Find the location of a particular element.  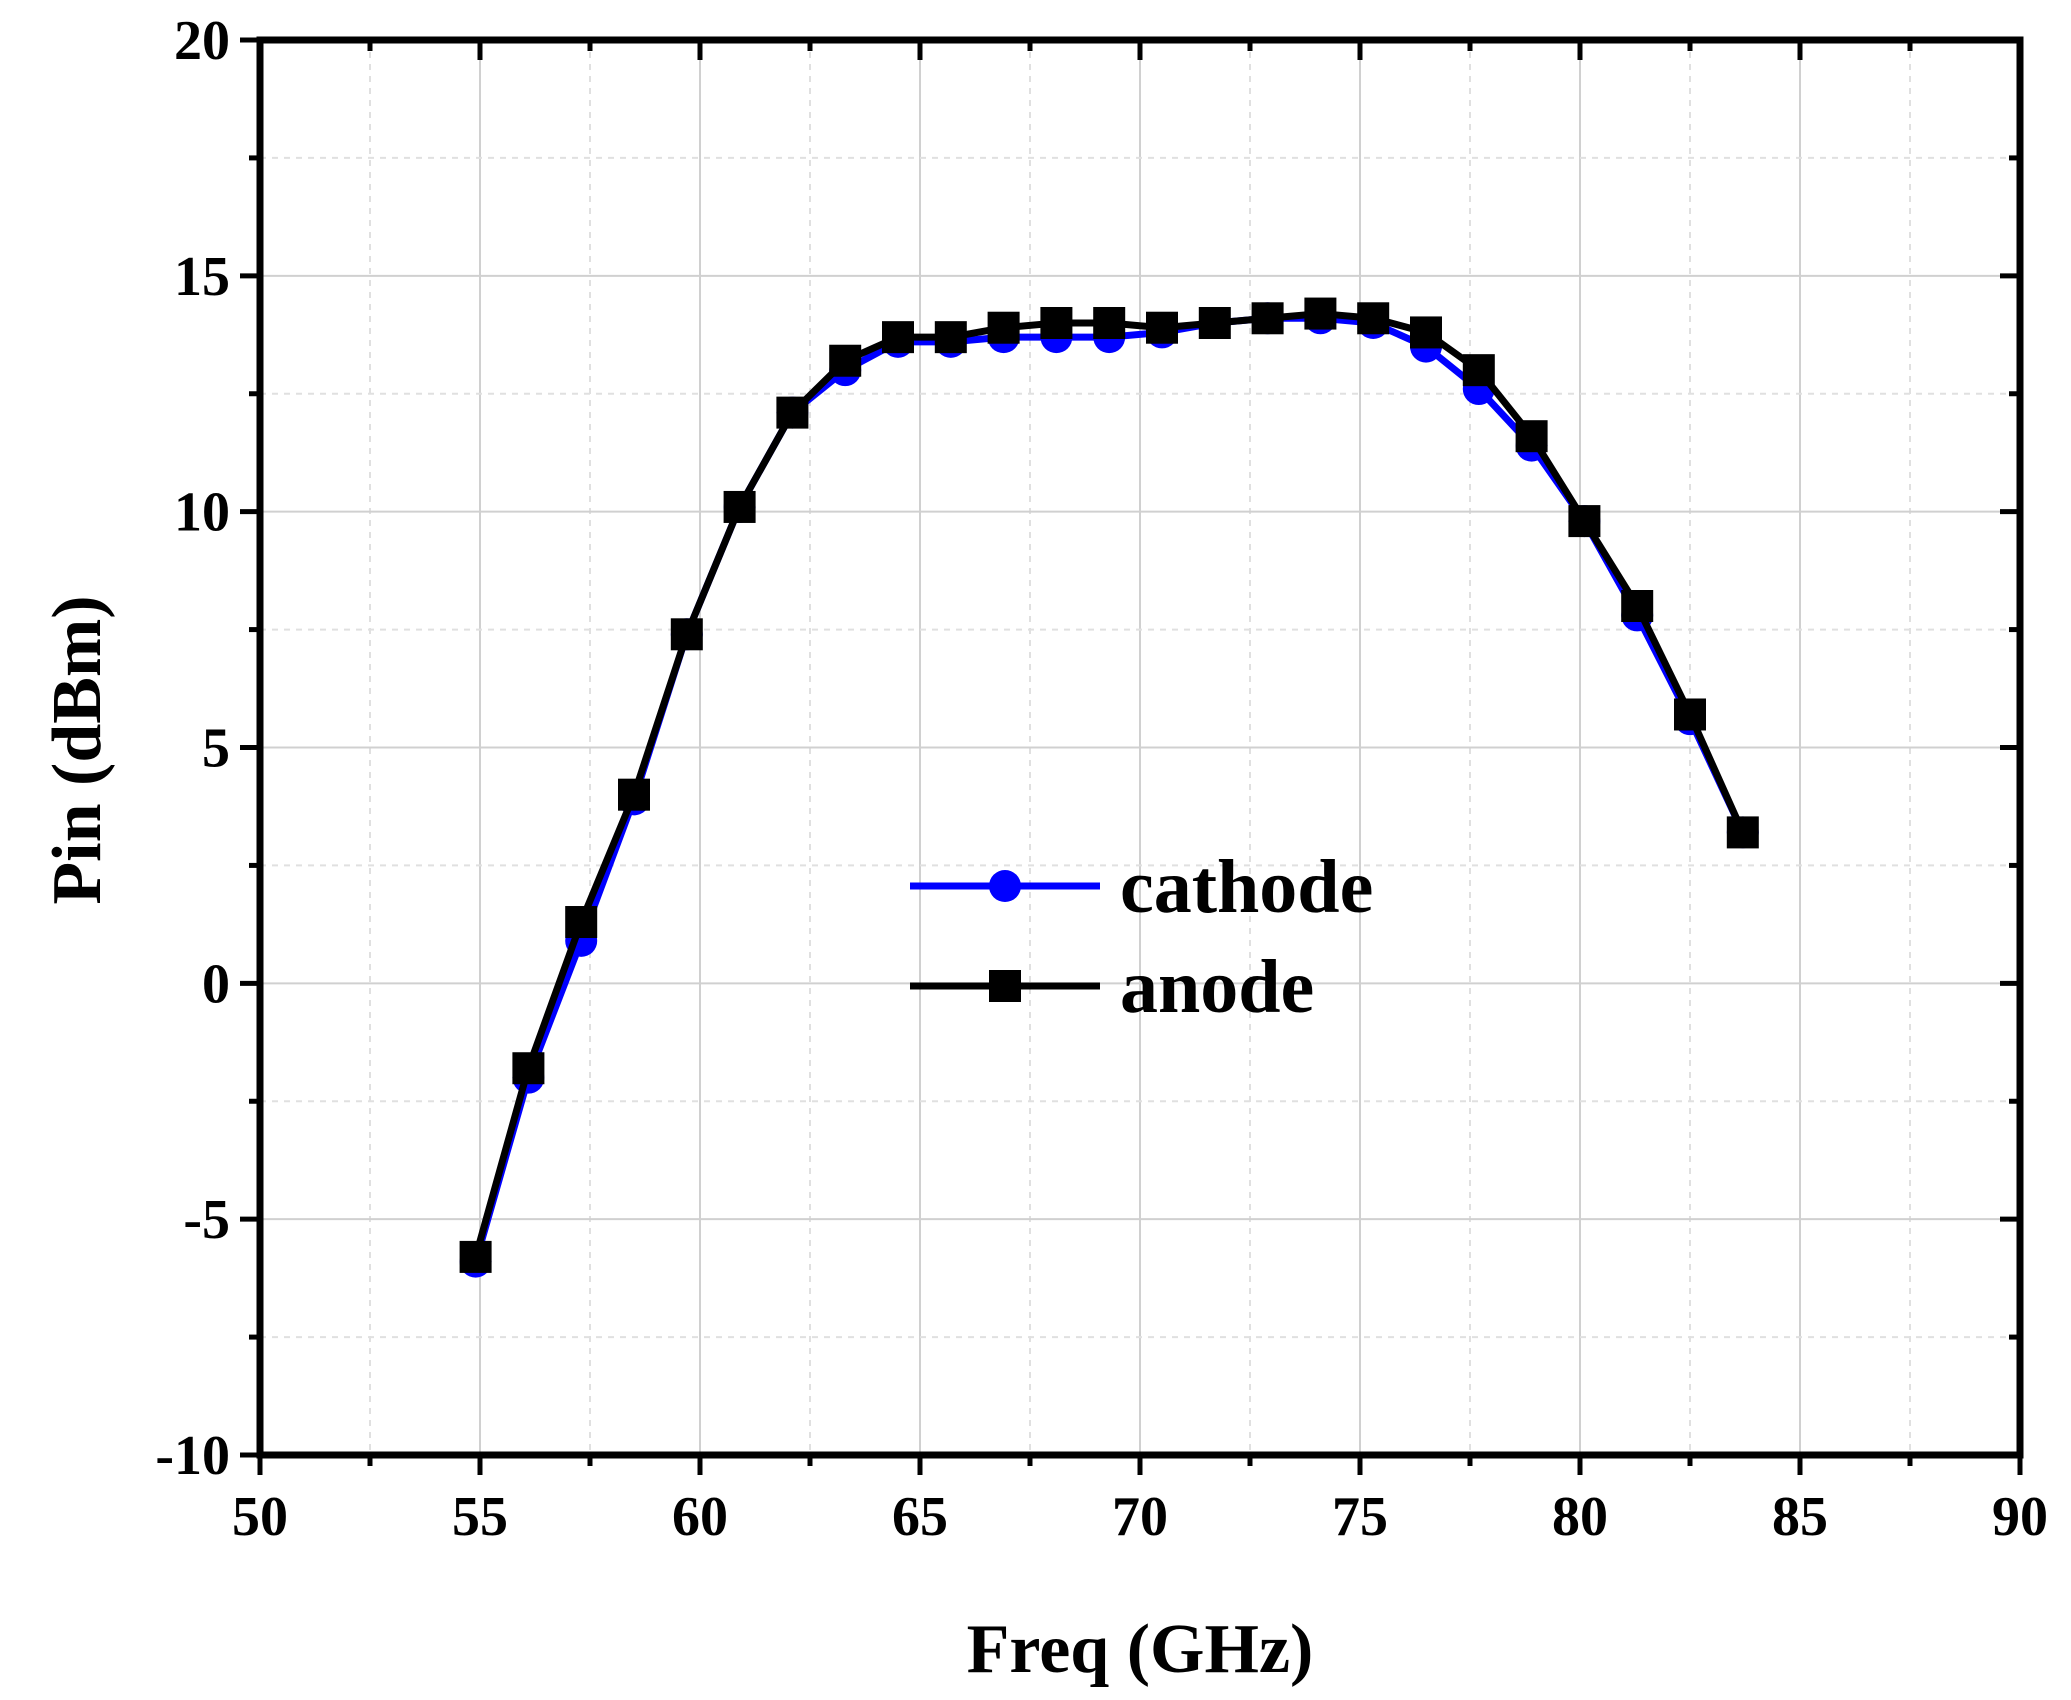

y-tick-label: -10 is located at coordinates (192, 1456).